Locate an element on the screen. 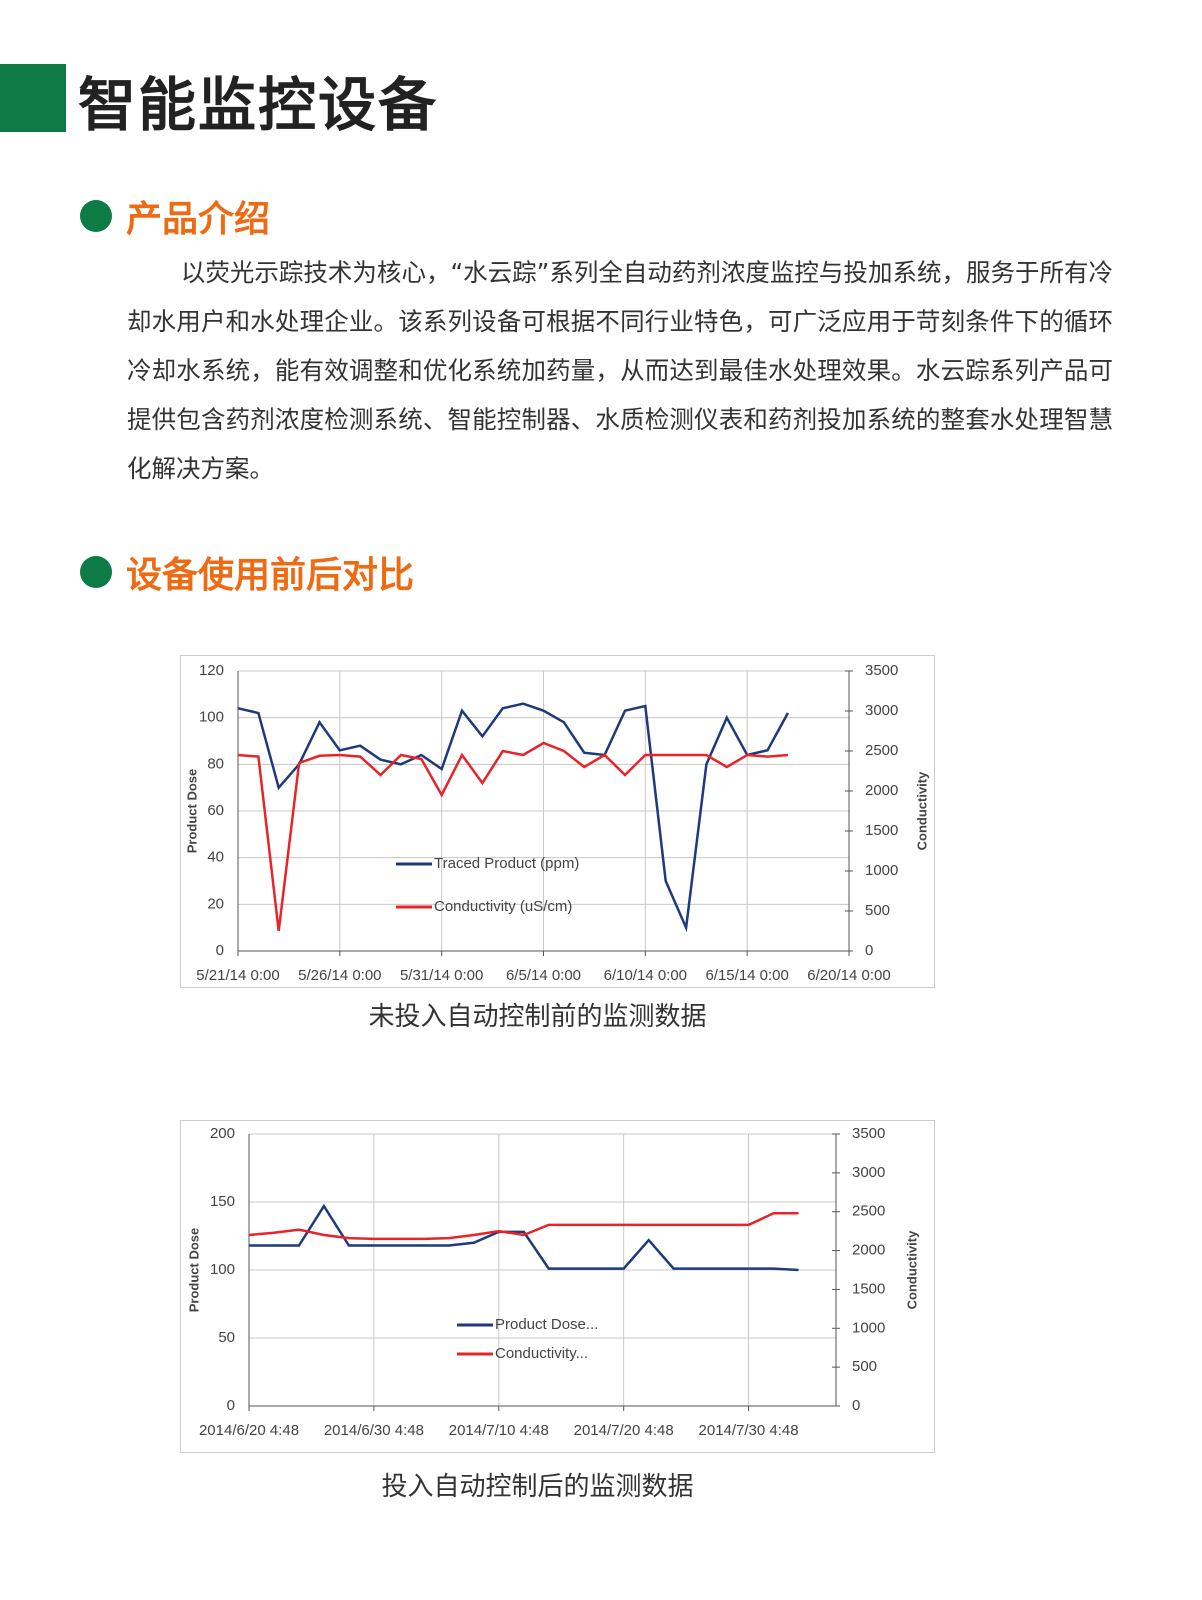 The image size is (1202, 1600). y-tick-label: 80 is located at coordinates (215, 763).